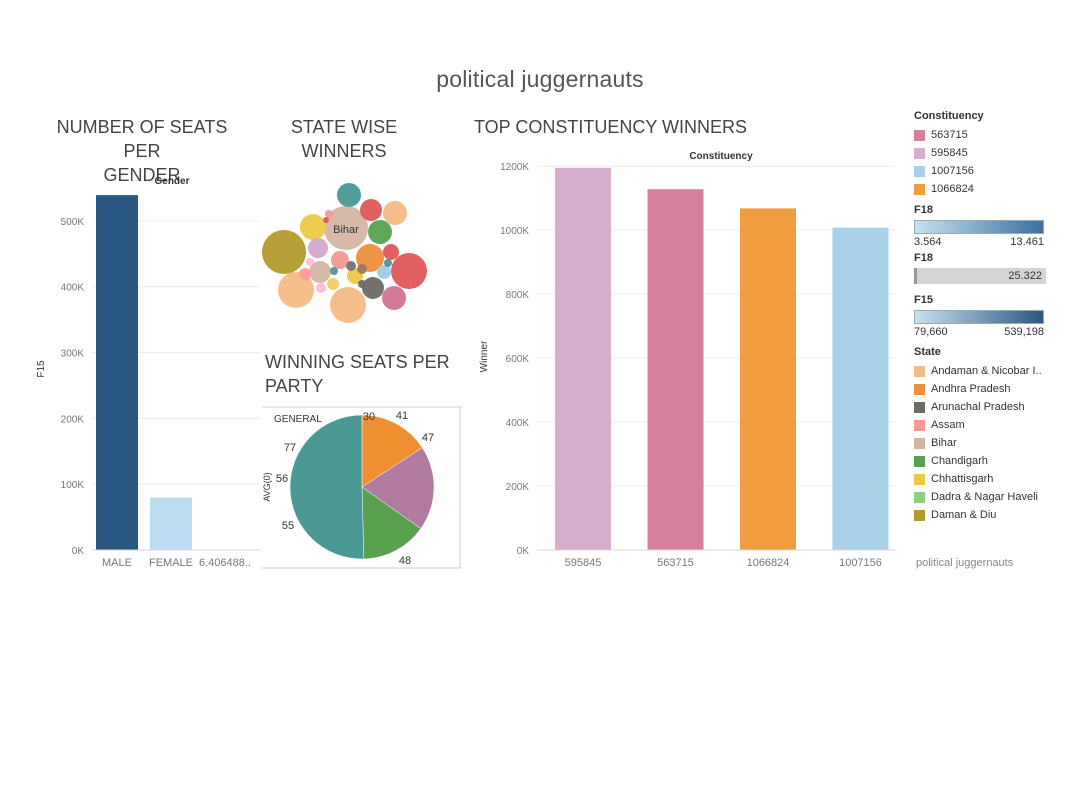 This screenshot has height=793, width=1080. What do you see at coordinates (73, 222) in the screenshot?
I see `y-tick-label: 500K` at bounding box center [73, 222].